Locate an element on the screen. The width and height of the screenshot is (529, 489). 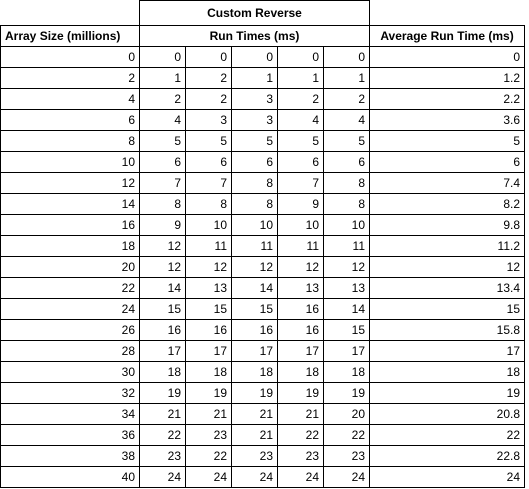
array-size-cell: 12 is located at coordinates (70, 183).